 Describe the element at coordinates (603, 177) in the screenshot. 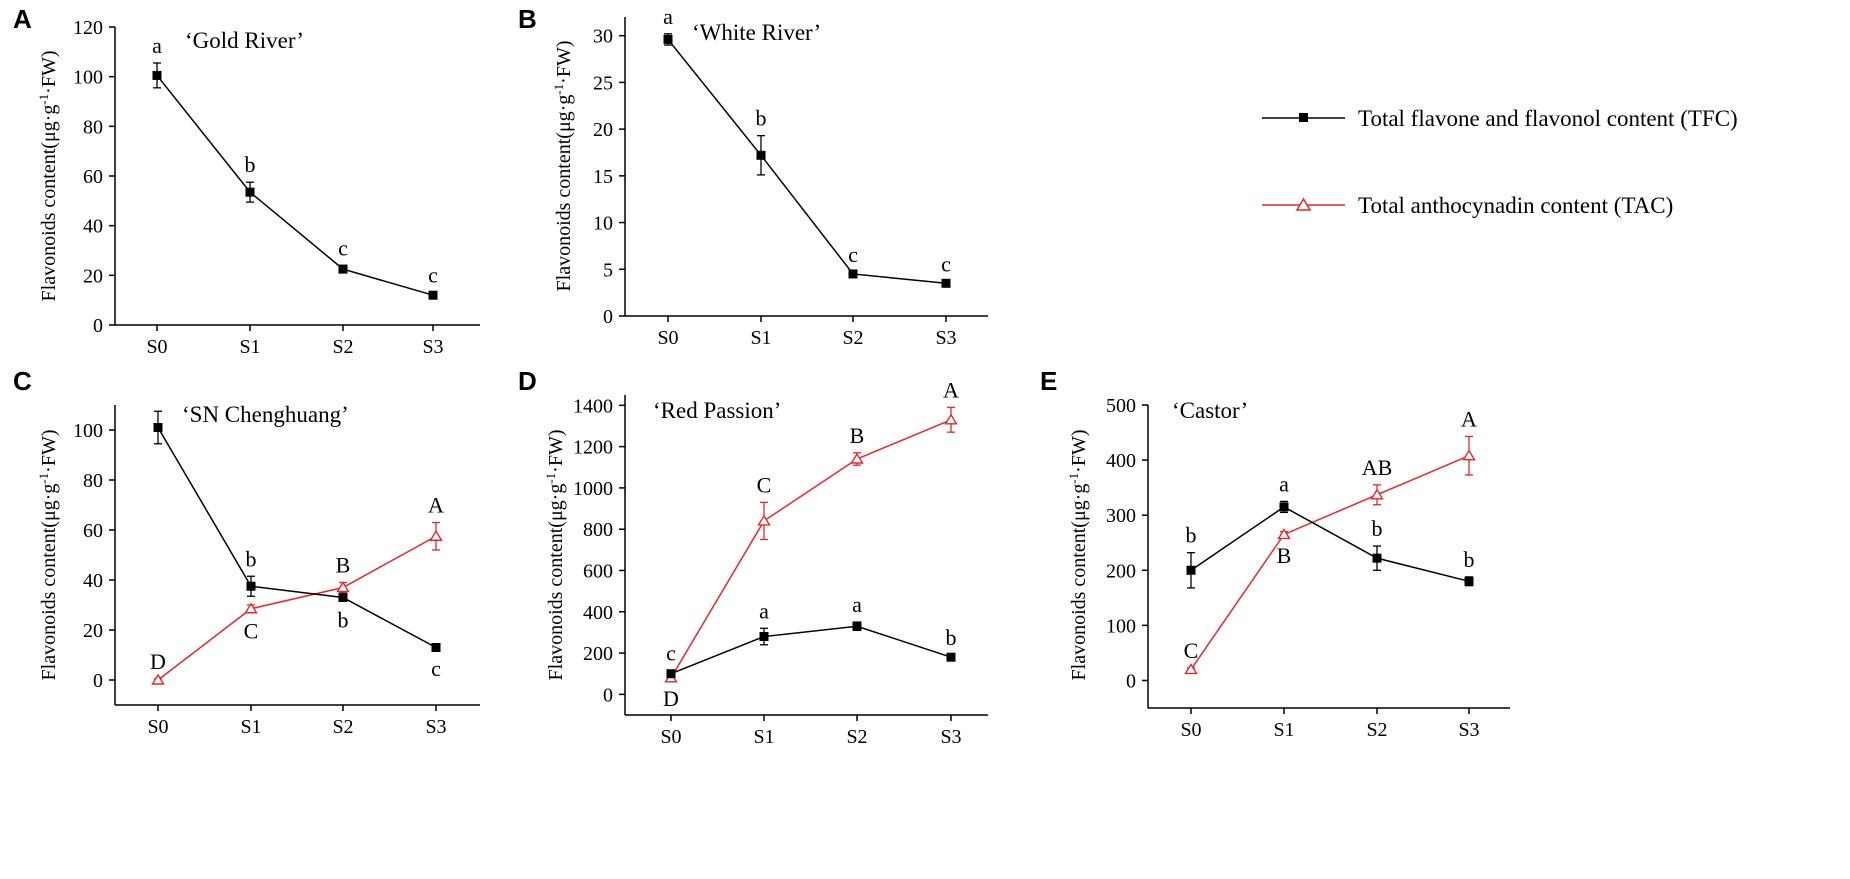

I see `y-tick-label: 15` at that location.